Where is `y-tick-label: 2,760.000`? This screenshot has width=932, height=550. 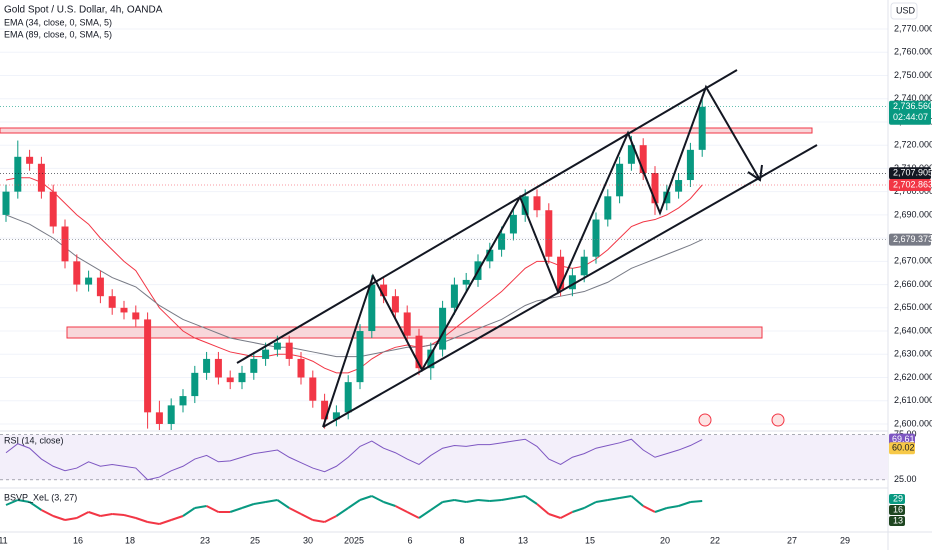 y-tick-label: 2,760.000 is located at coordinates (913, 52).